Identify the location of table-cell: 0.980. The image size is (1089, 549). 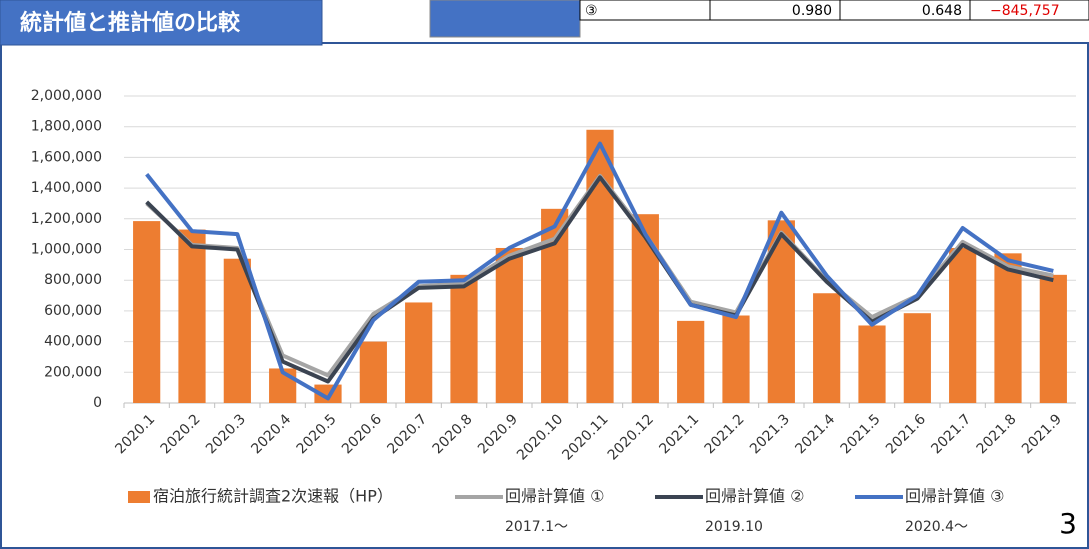
(812, 11).